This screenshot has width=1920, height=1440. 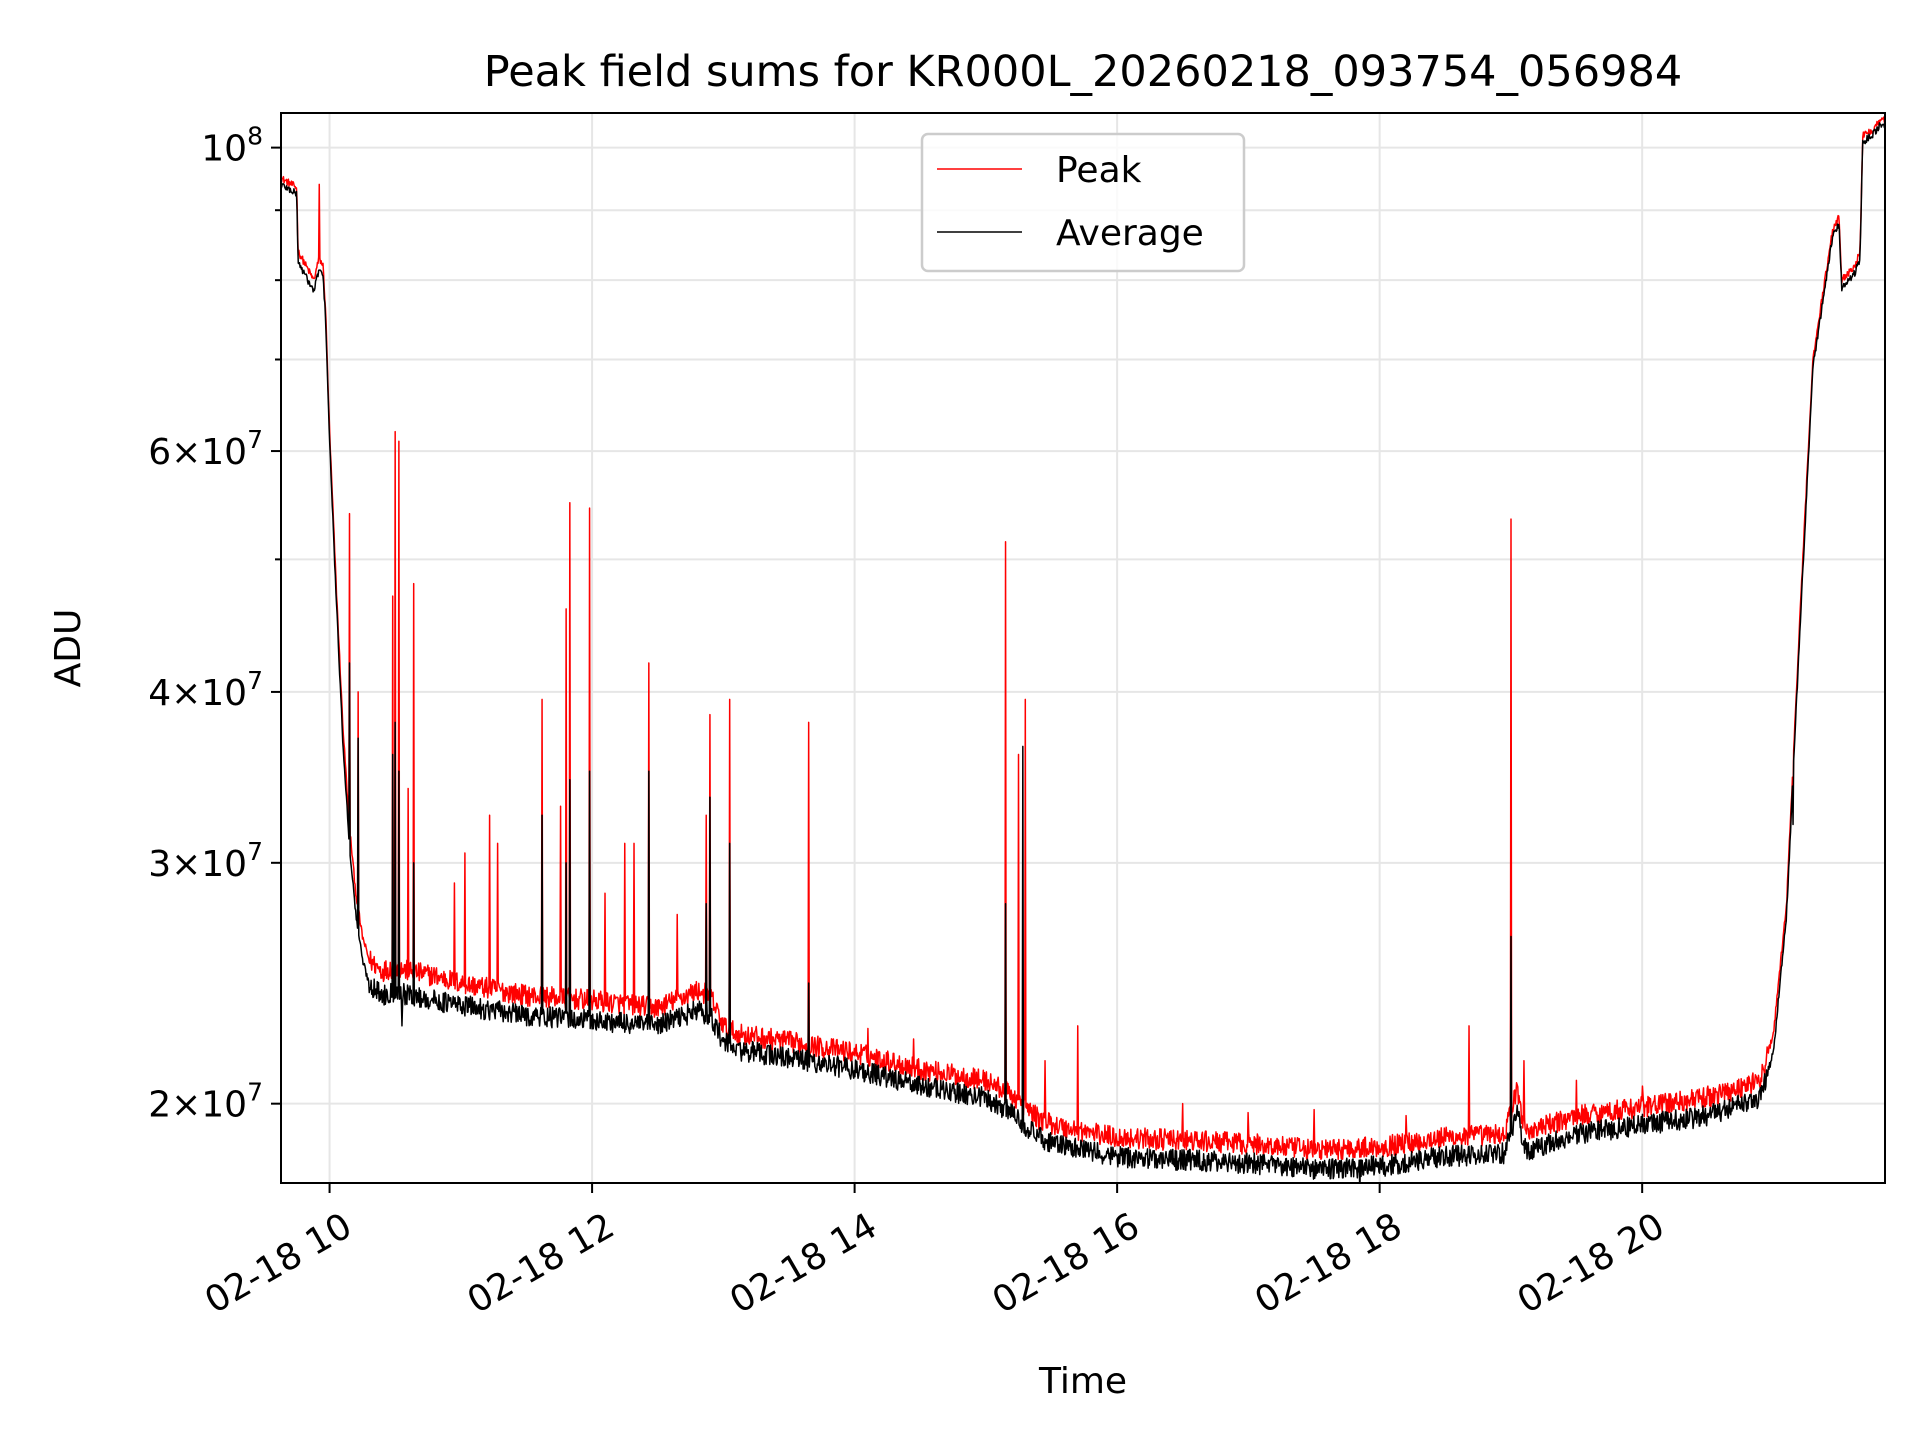 What do you see at coordinates (232, 146) in the screenshot?
I see `y-tick-label: 108` at bounding box center [232, 146].